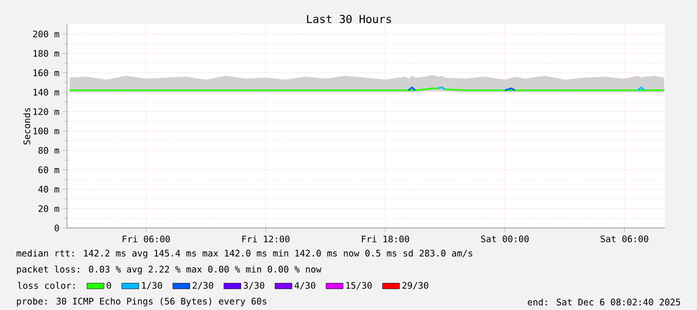  I want to click on legend-label: 29/30, so click(415, 286).